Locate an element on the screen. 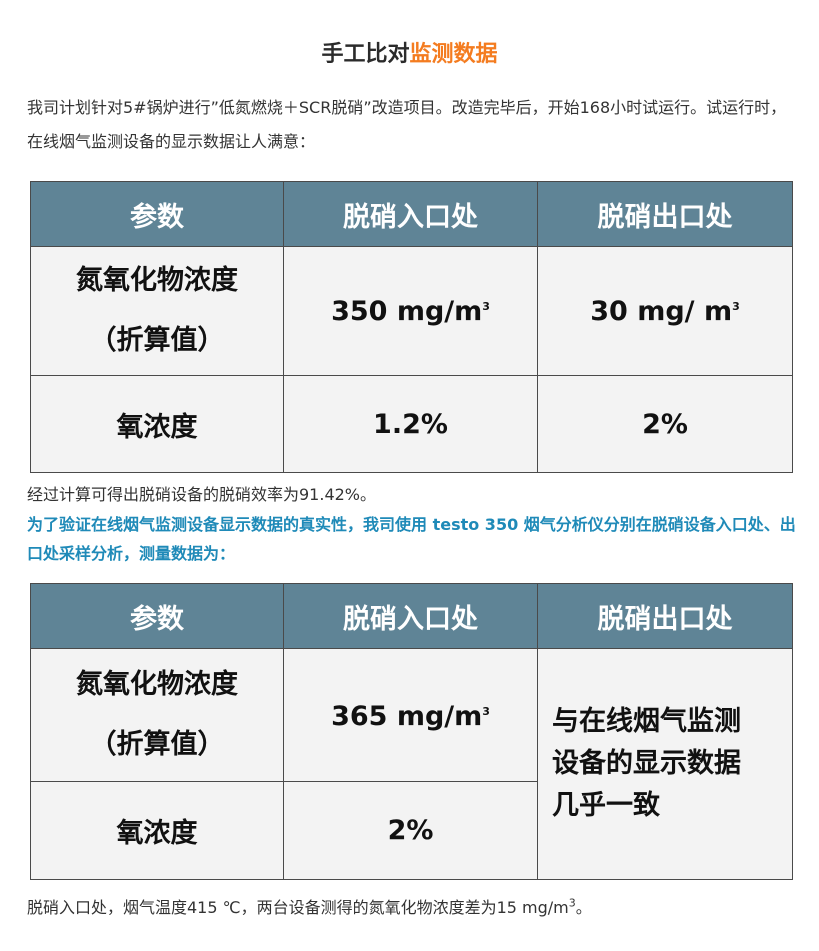  oxygen-outlet-value: 2% is located at coordinates (665, 424).